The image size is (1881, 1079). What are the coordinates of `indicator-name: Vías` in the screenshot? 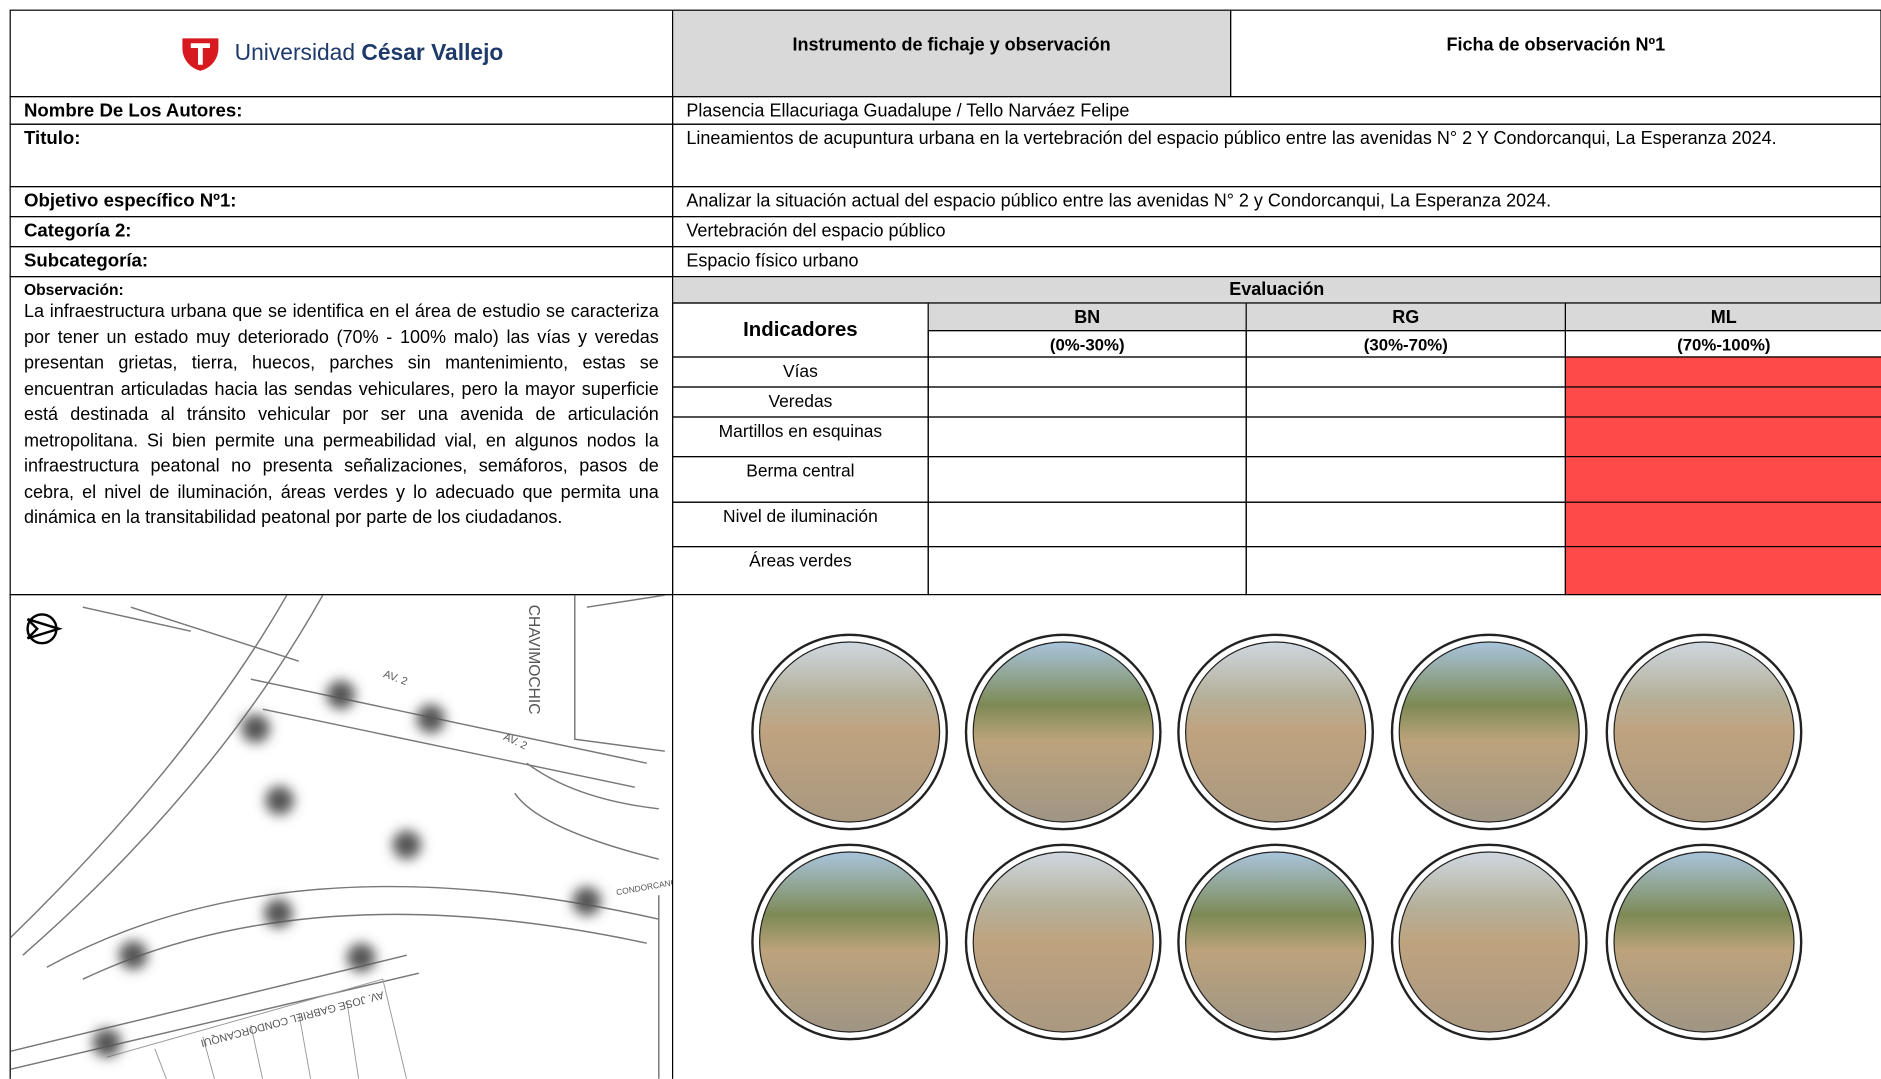 It's located at (800, 372).